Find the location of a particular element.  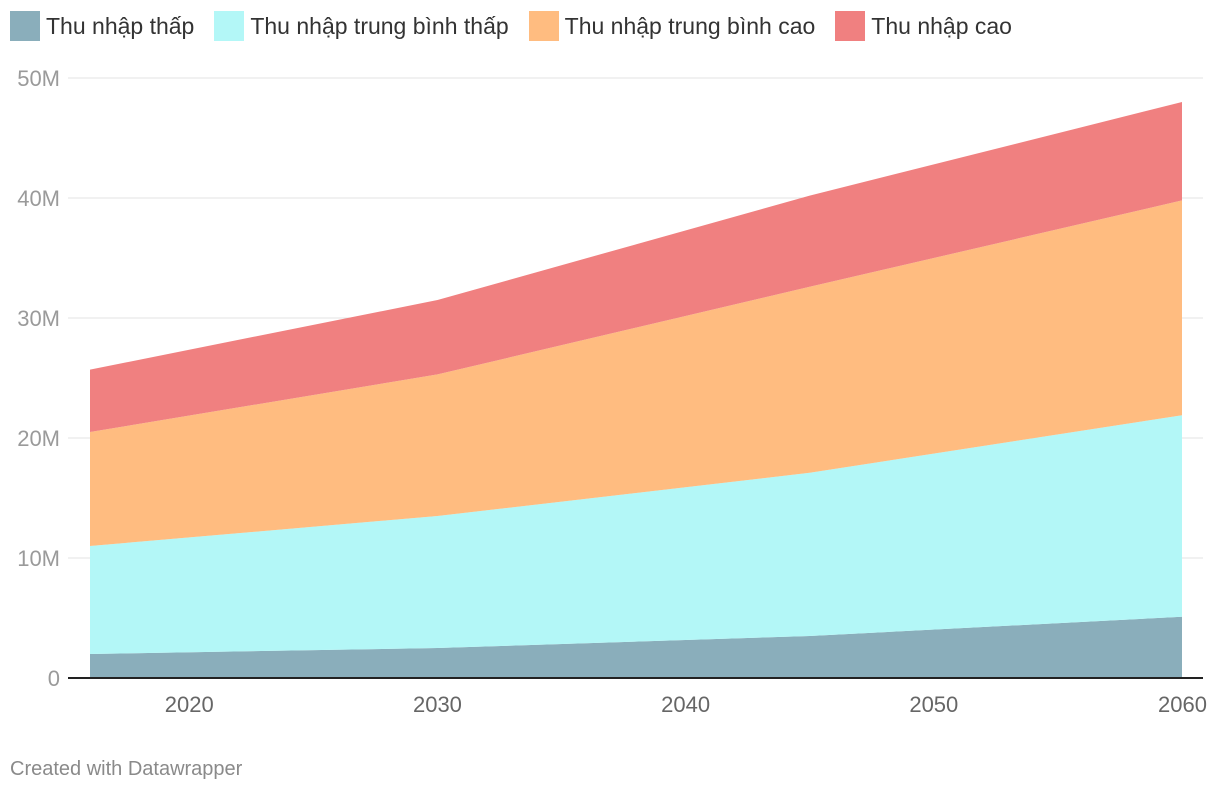

legend-item-high-income: Thu nhập cao is located at coordinates (923, 26).